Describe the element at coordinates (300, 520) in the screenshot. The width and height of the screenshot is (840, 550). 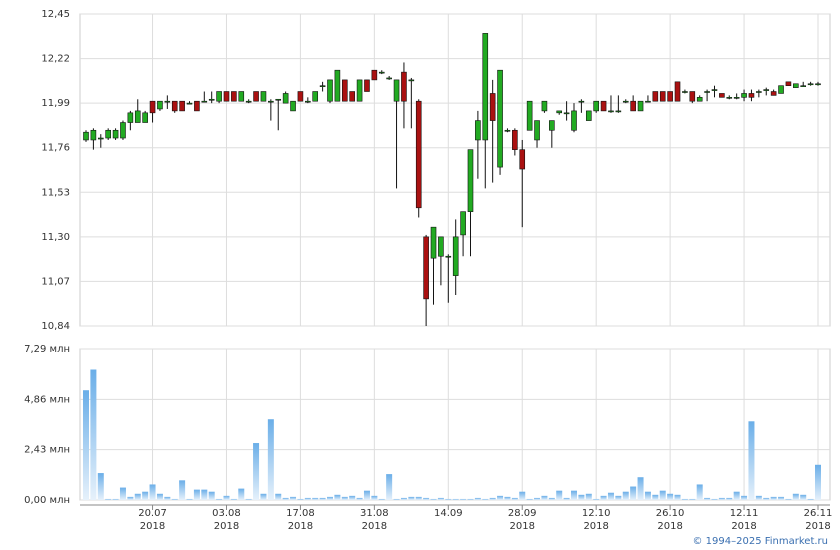
I see `x-tick-label: 17.08 2018` at that location.